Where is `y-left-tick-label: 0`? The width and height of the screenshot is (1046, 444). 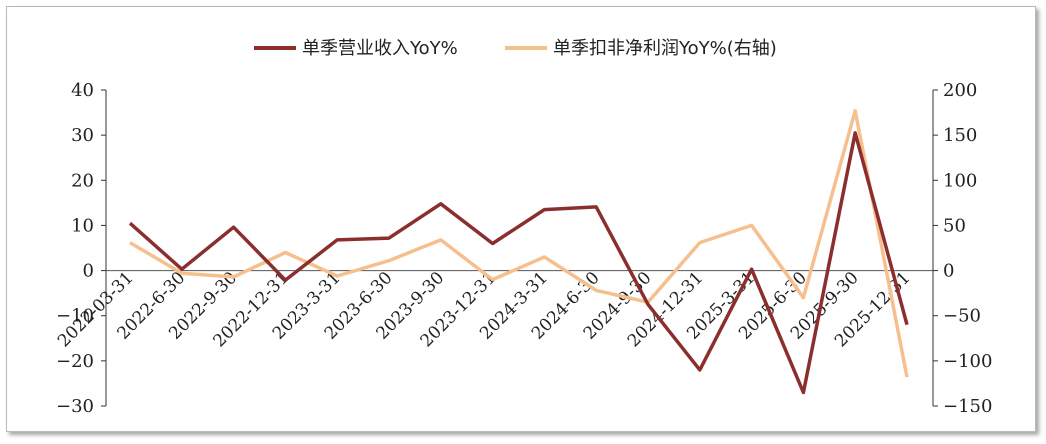 y-left-tick-label: 0 is located at coordinates (88, 271).